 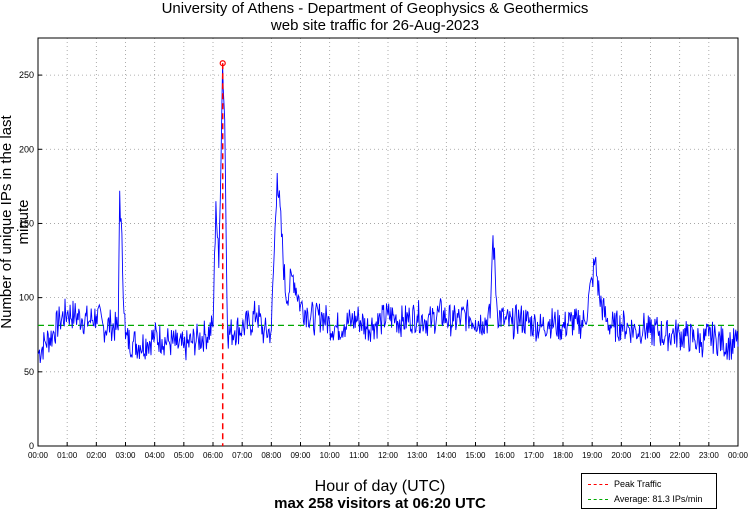 I want to click on x-tick-label: 02:00, so click(x=96, y=455).